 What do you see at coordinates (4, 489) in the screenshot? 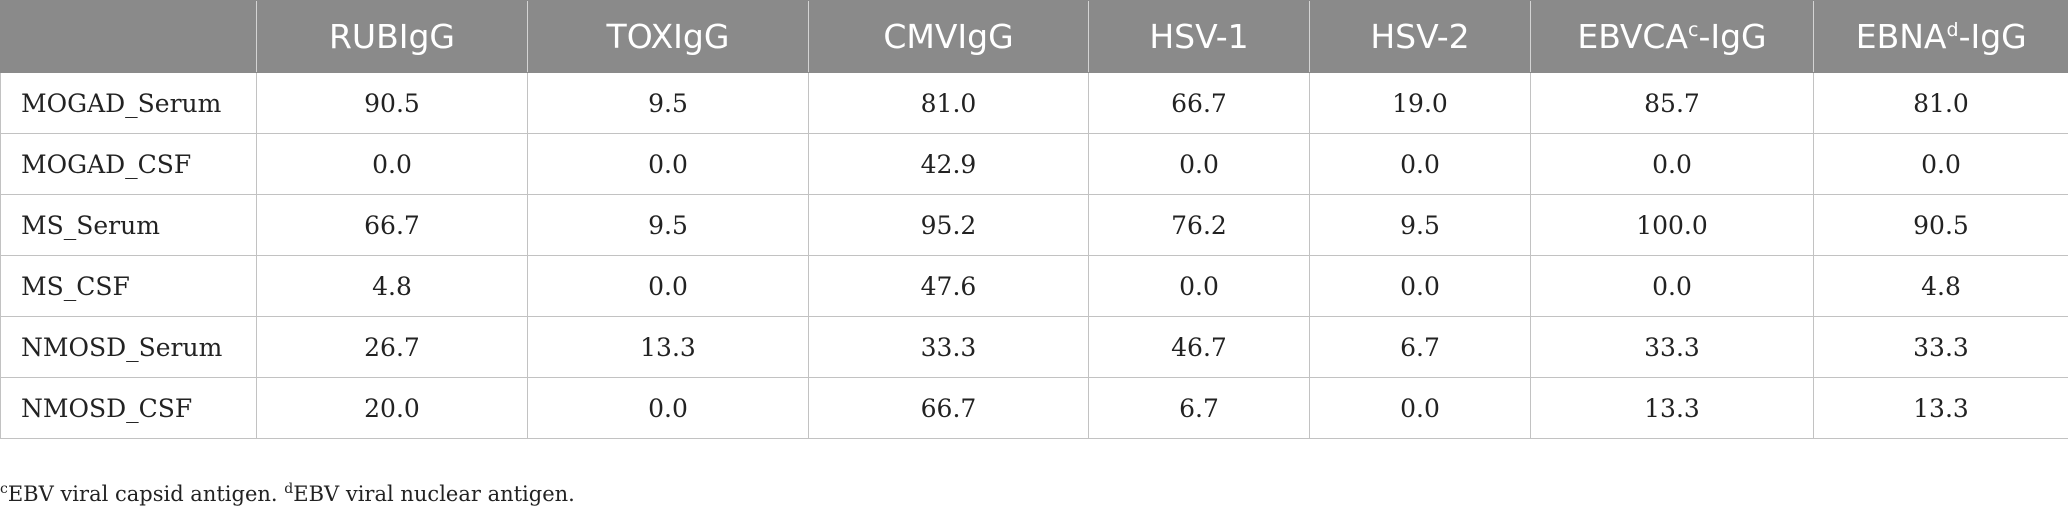
I see `footnote-mark: c` at bounding box center [4, 489].